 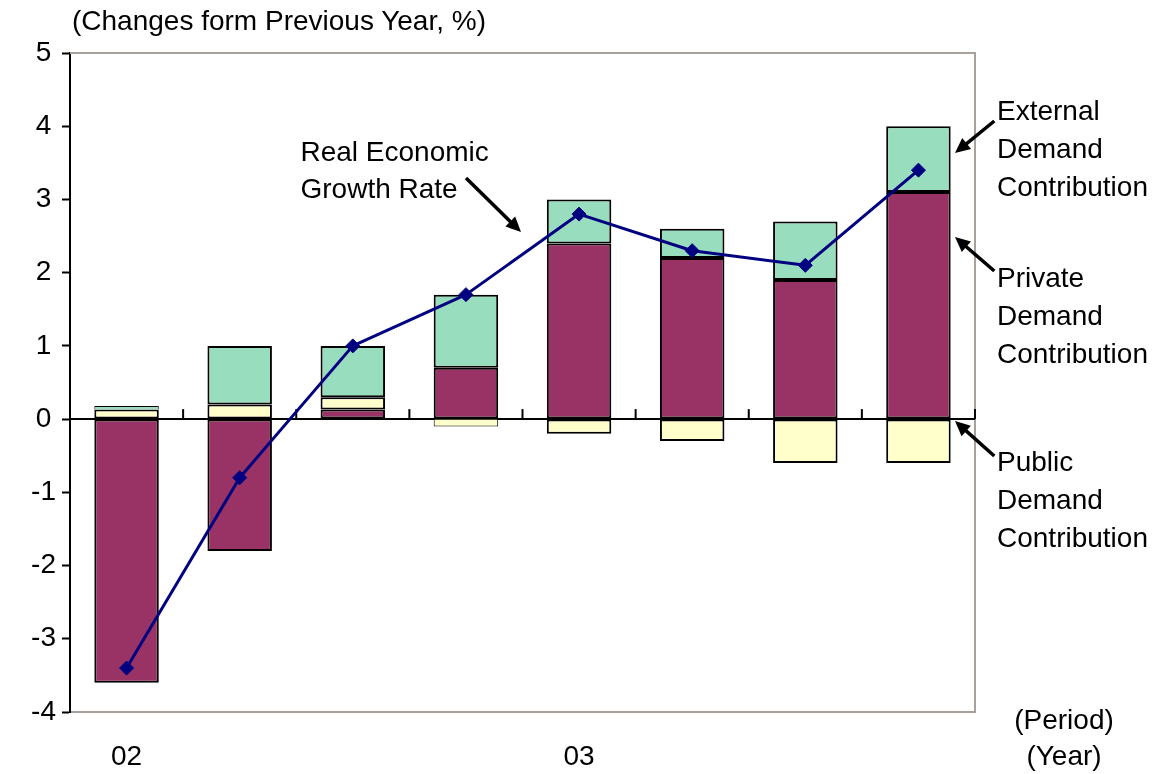 What do you see at coordinates (1072, 499) in the screenshot?
I see `series-label: Public Demand Contribution` at bounding box center [1072, 499].